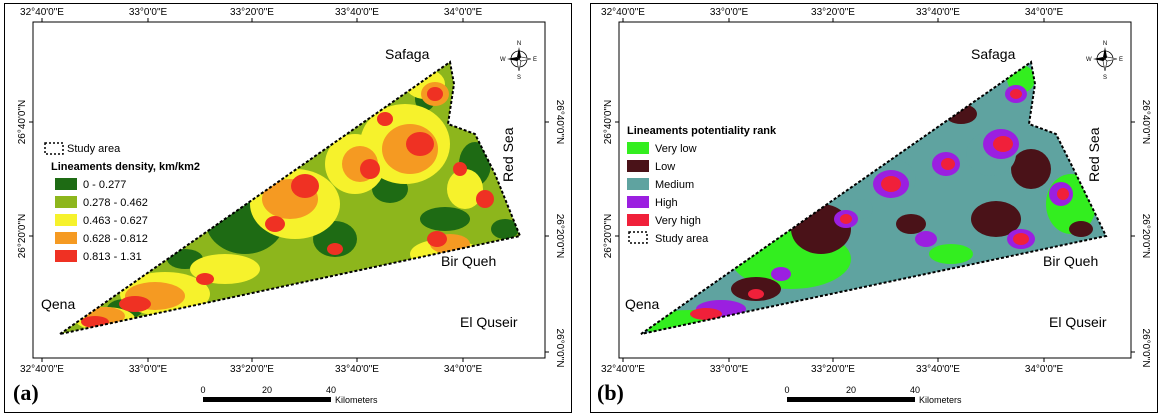 The image size is (1163, 419). Describe the element at coordinates (125, 167) in the screenshot. I see `legend-title: Lineaments density, km/km2` at that location.